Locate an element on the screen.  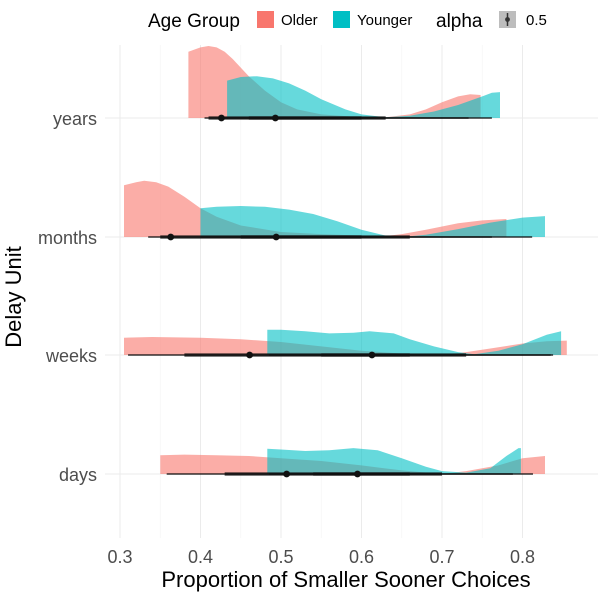
median-point-older-years is located at coordinates (221, 118).